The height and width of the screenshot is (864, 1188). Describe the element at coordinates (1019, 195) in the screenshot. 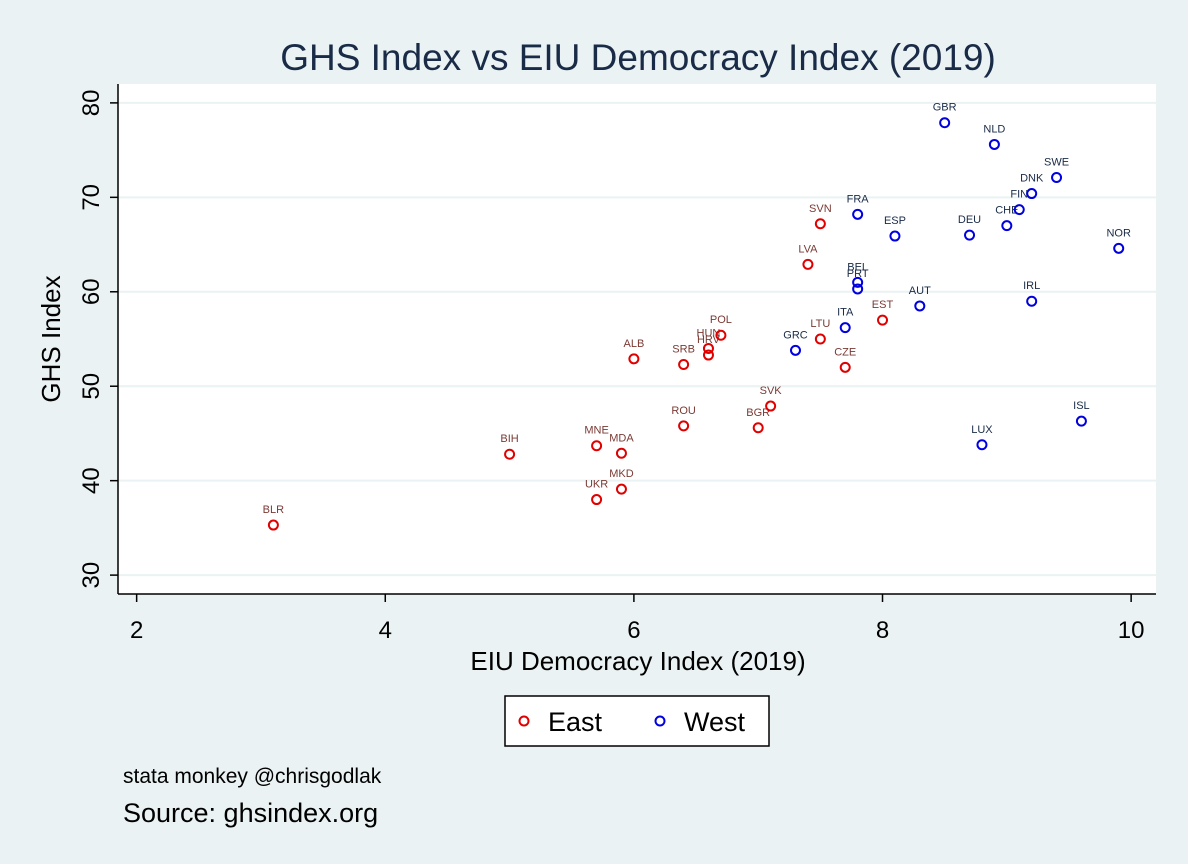

I see `point-label-fin: FIN` at that location.